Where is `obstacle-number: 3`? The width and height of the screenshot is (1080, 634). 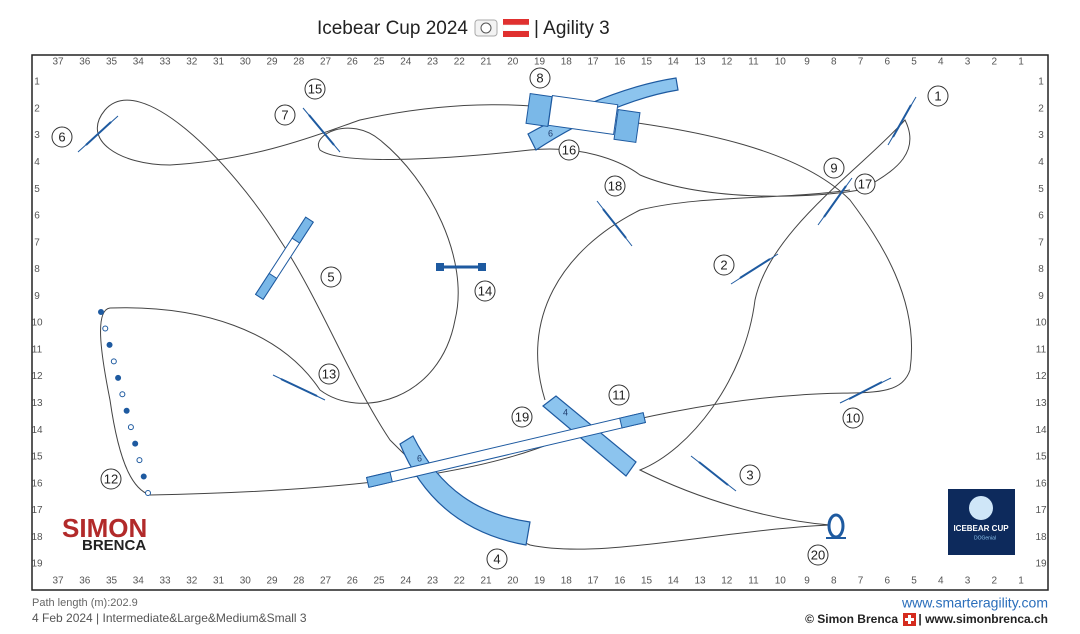
obstacle-number: 3 is located at coordinates (749, 474).